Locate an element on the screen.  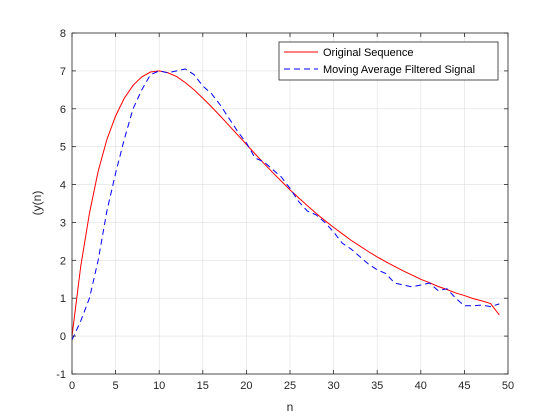
x-tick-label: 40 is located at coordinates (421, 386).